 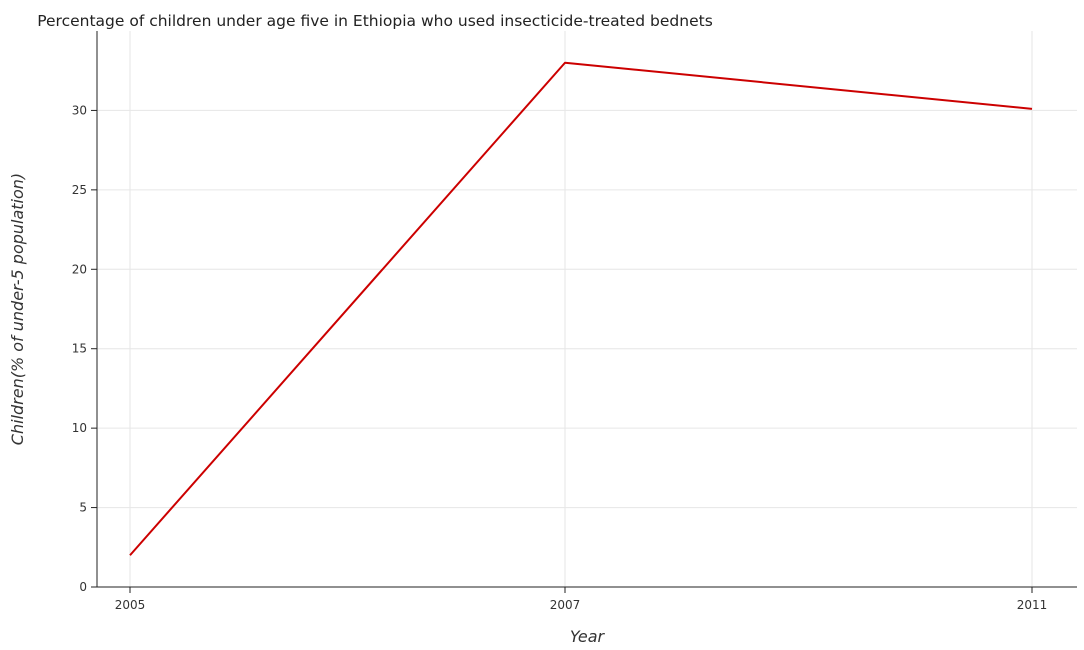 I want to click on y-tick-label: 30, so click(x=79, y=110).